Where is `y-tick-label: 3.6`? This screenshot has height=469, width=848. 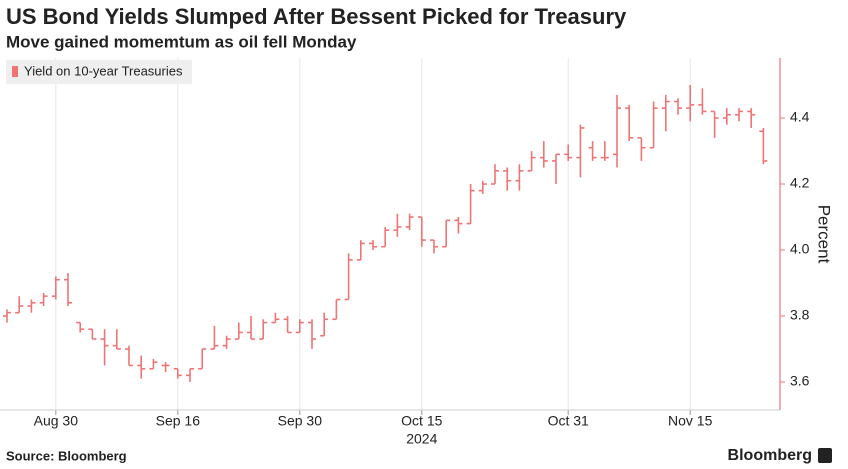 y-tick-label: 3.6 is located at coordinates (800, 381).